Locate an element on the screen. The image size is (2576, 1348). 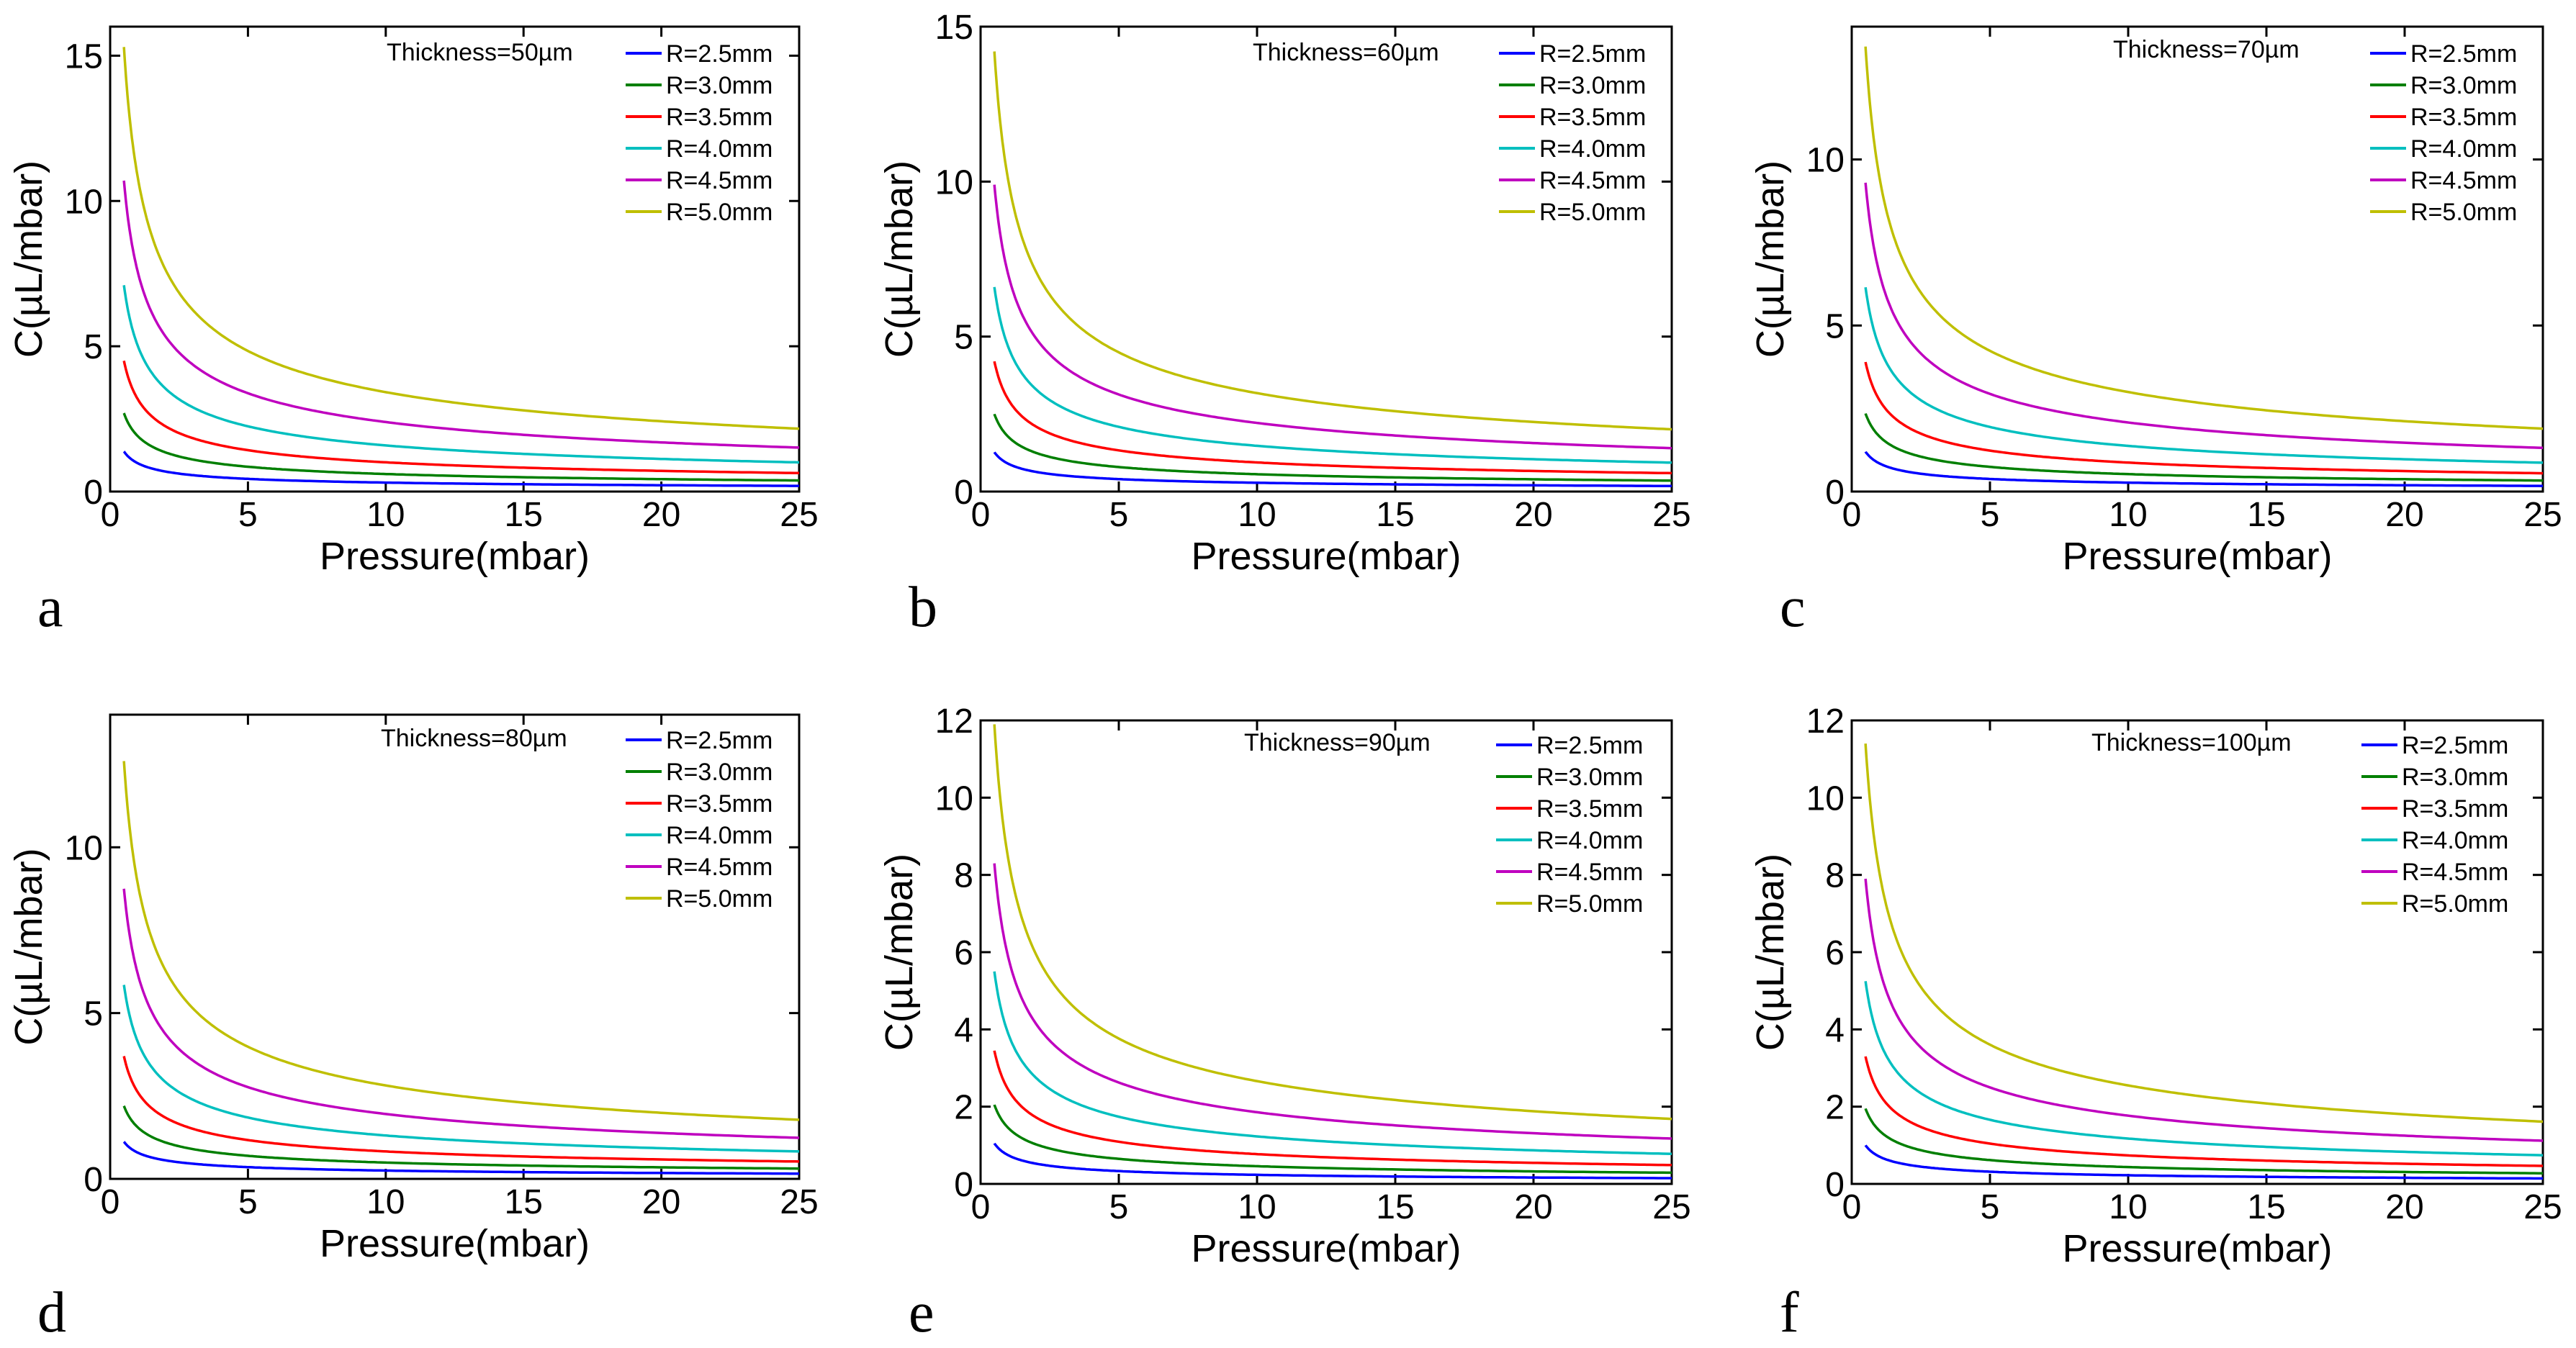
y-tick-label: 2 is located at coordinates (963, 1108).